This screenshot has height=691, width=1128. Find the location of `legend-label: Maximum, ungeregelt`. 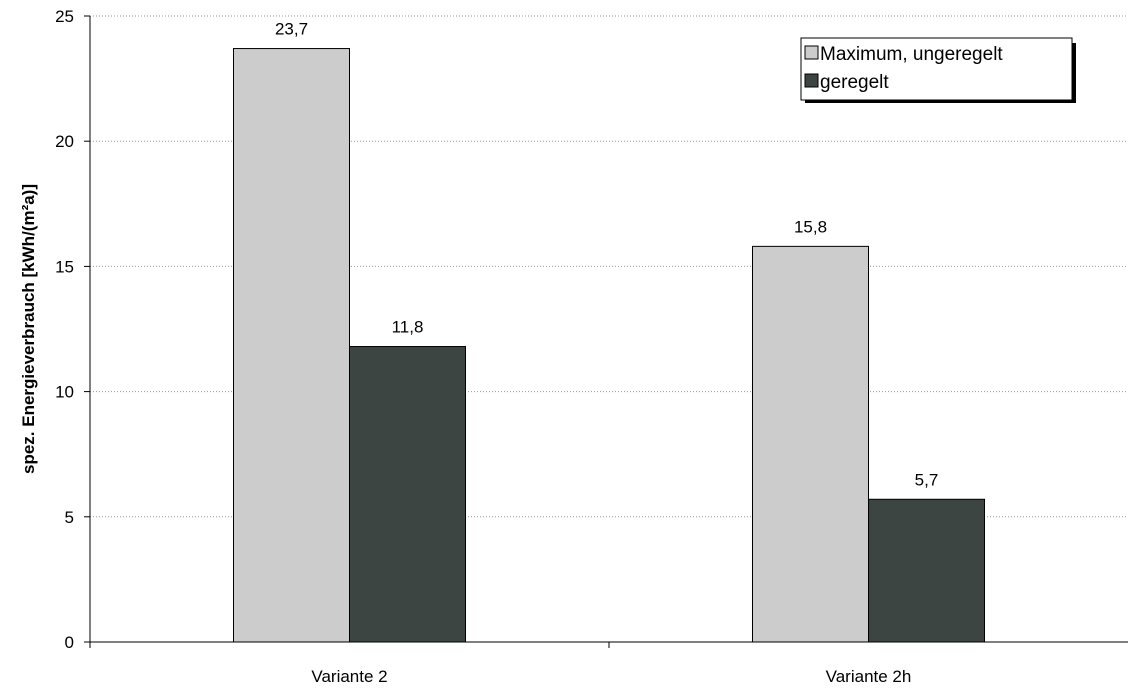

legend-label: Maximum, ungeregelt is located at coordinates (911, 54).